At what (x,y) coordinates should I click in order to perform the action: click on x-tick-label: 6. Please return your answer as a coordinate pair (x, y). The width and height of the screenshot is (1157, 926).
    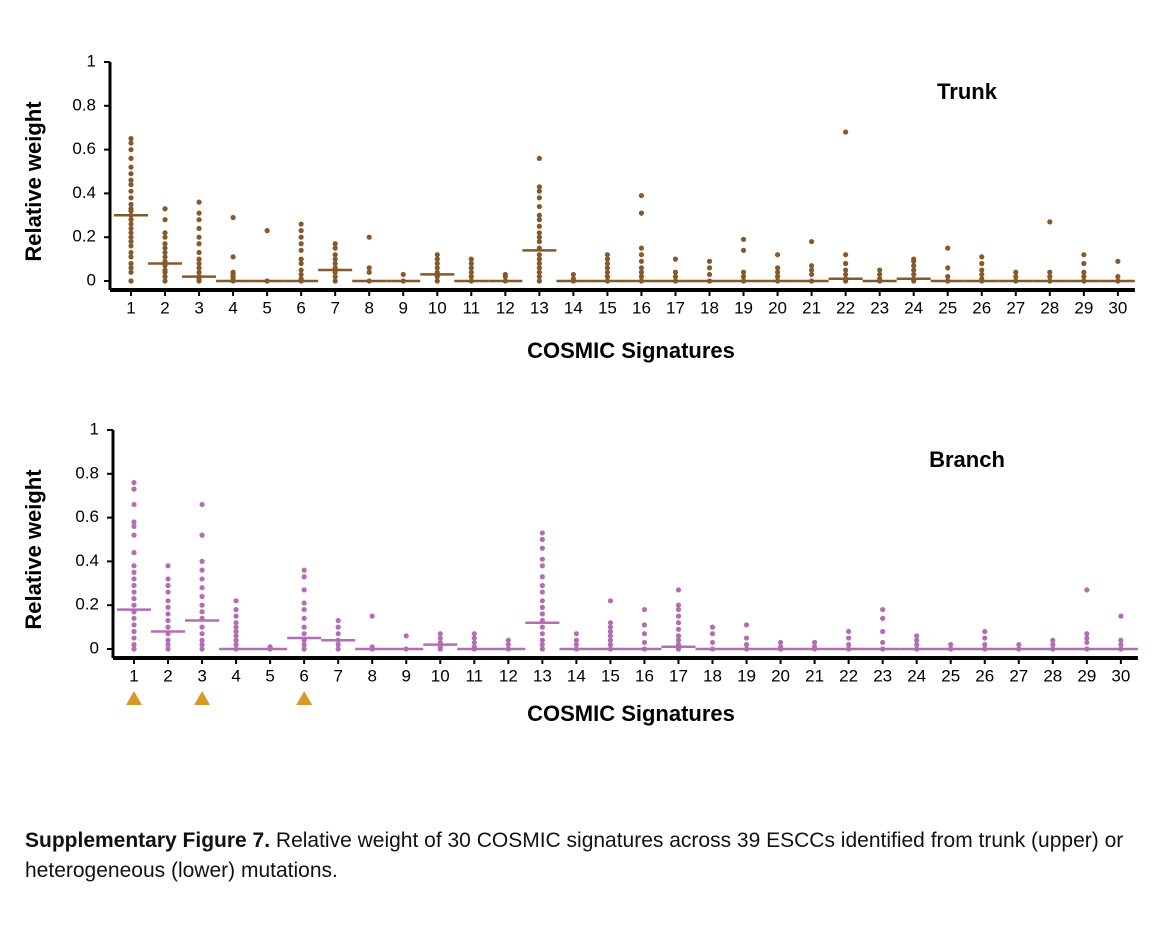
    Looking at the image, I should click on (300, 307).